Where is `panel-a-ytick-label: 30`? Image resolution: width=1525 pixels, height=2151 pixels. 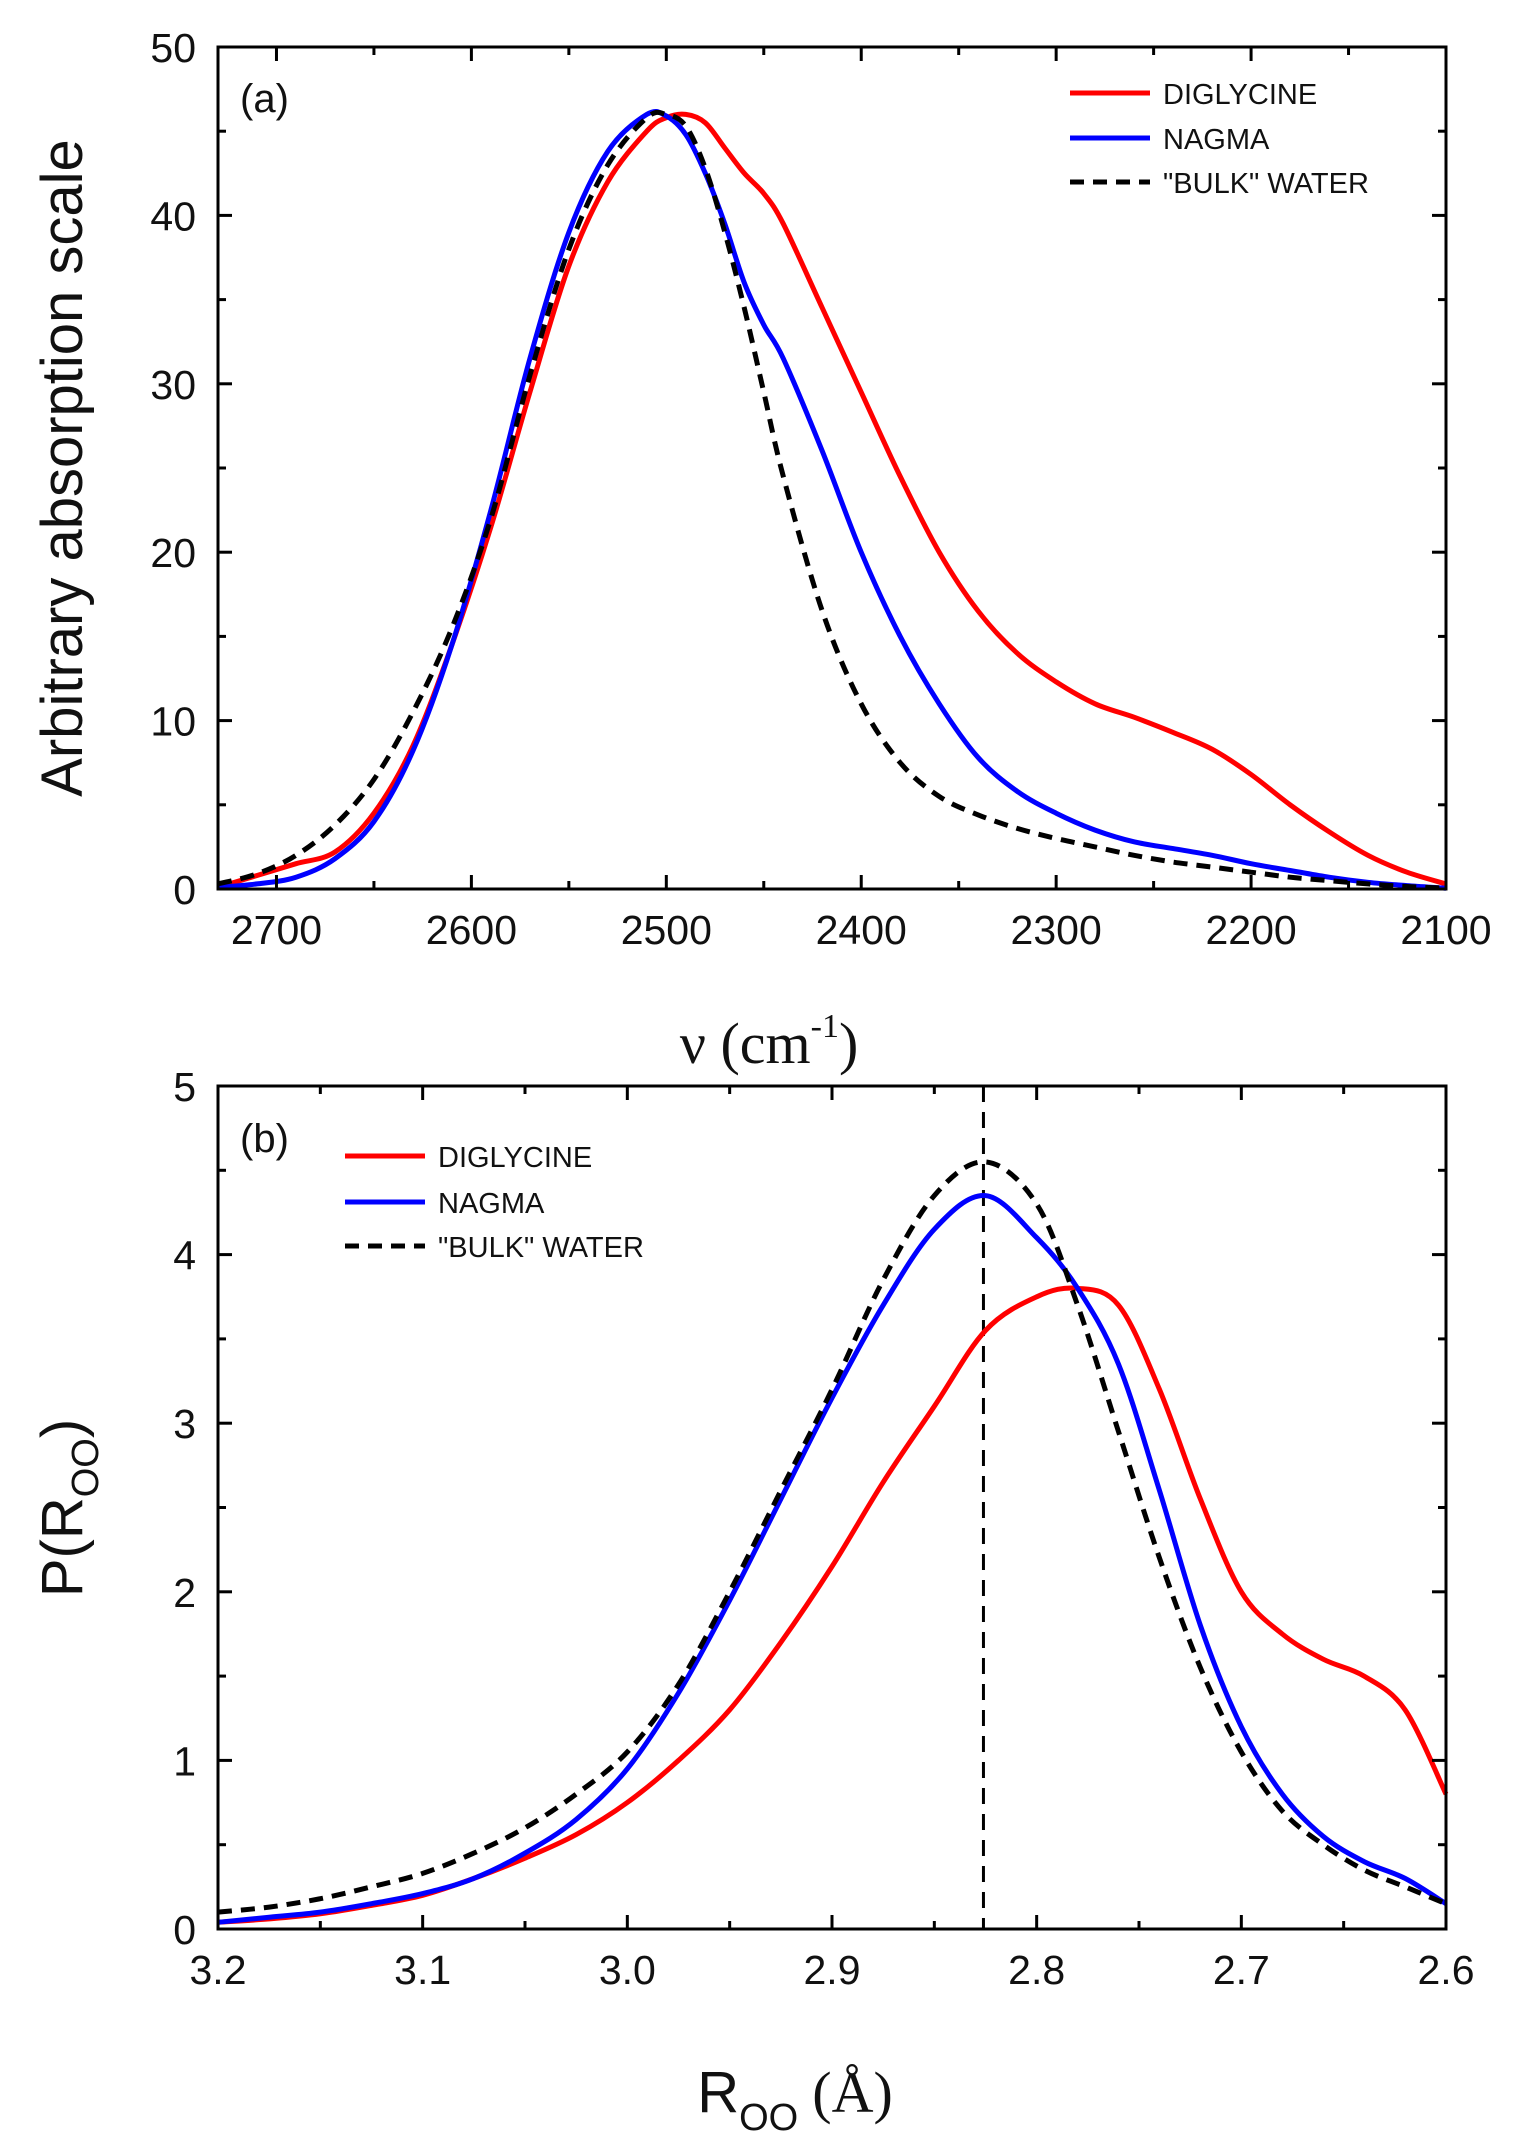
panel-a-ytick-label: 30 is located at coordinates (173, 385).